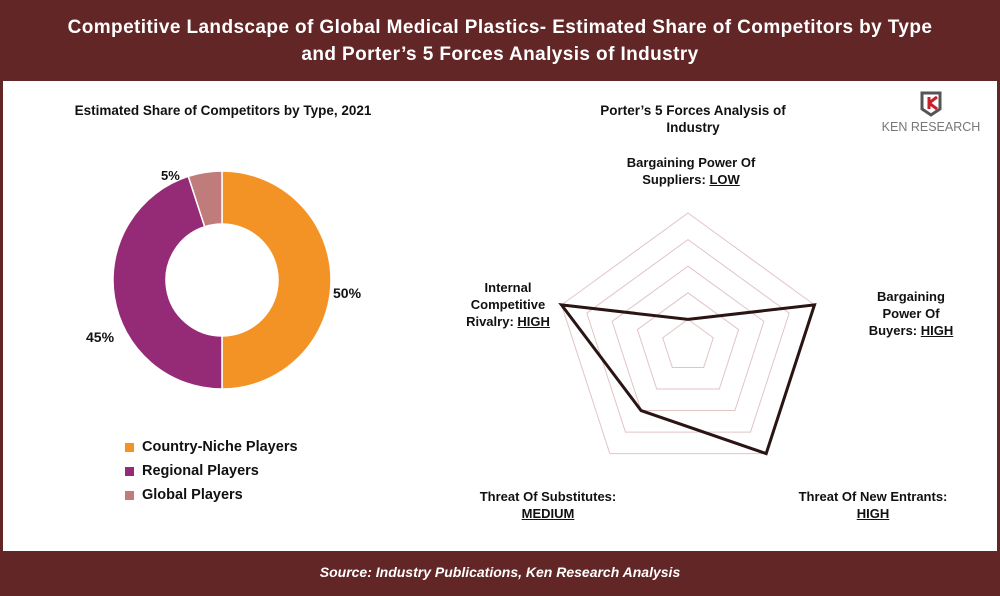 The image size is (1000, 596). Describe the element at coordinates (931, 104) in the screenshot. I see `logo-mark-icon` at that location.